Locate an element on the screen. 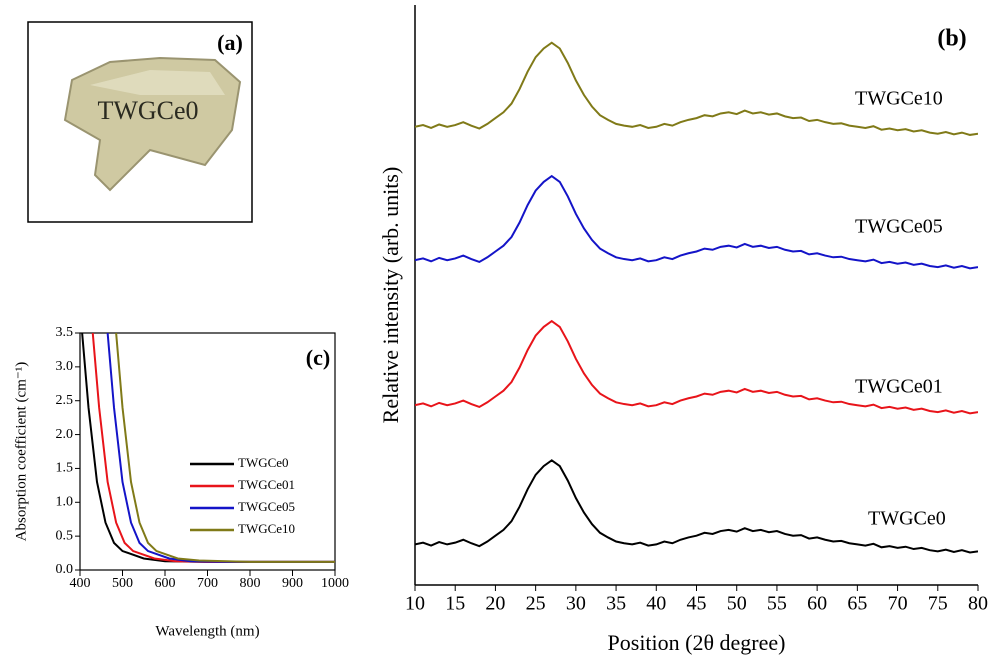  x-tick-label: 40 is located at coordinates (656, 604).